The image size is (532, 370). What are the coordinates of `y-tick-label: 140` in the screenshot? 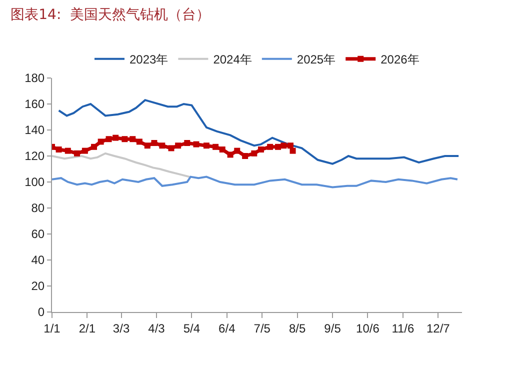 It's located at (34, 130).